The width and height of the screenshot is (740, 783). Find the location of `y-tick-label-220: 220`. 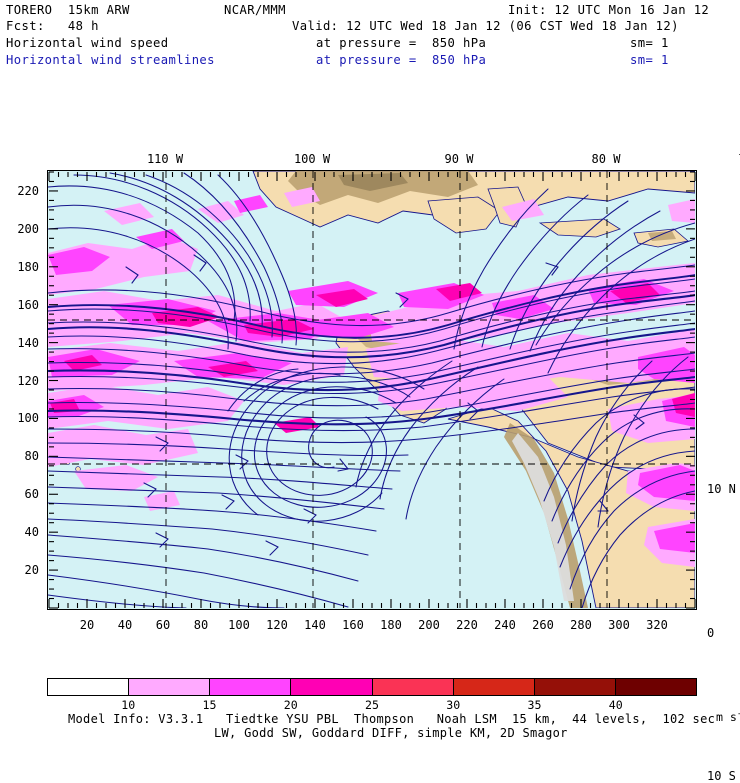

y-tick-label-220: 220 is located at coordinates (28, 190).